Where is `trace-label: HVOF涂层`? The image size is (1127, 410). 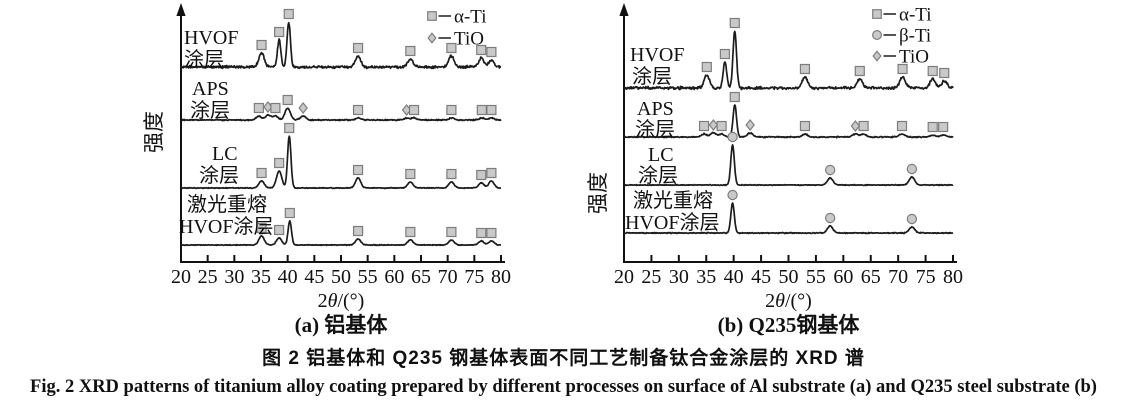 trace-label: HVOF涂层 is located at coordinates (657, 66).